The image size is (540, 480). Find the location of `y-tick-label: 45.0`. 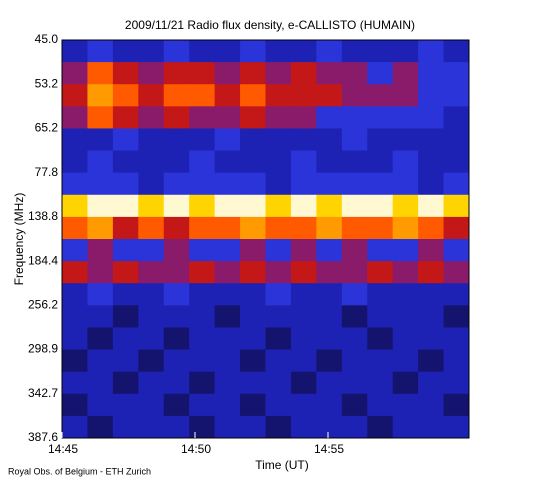

y-tick-label: 45.0 is located at coordinates (47, 39).